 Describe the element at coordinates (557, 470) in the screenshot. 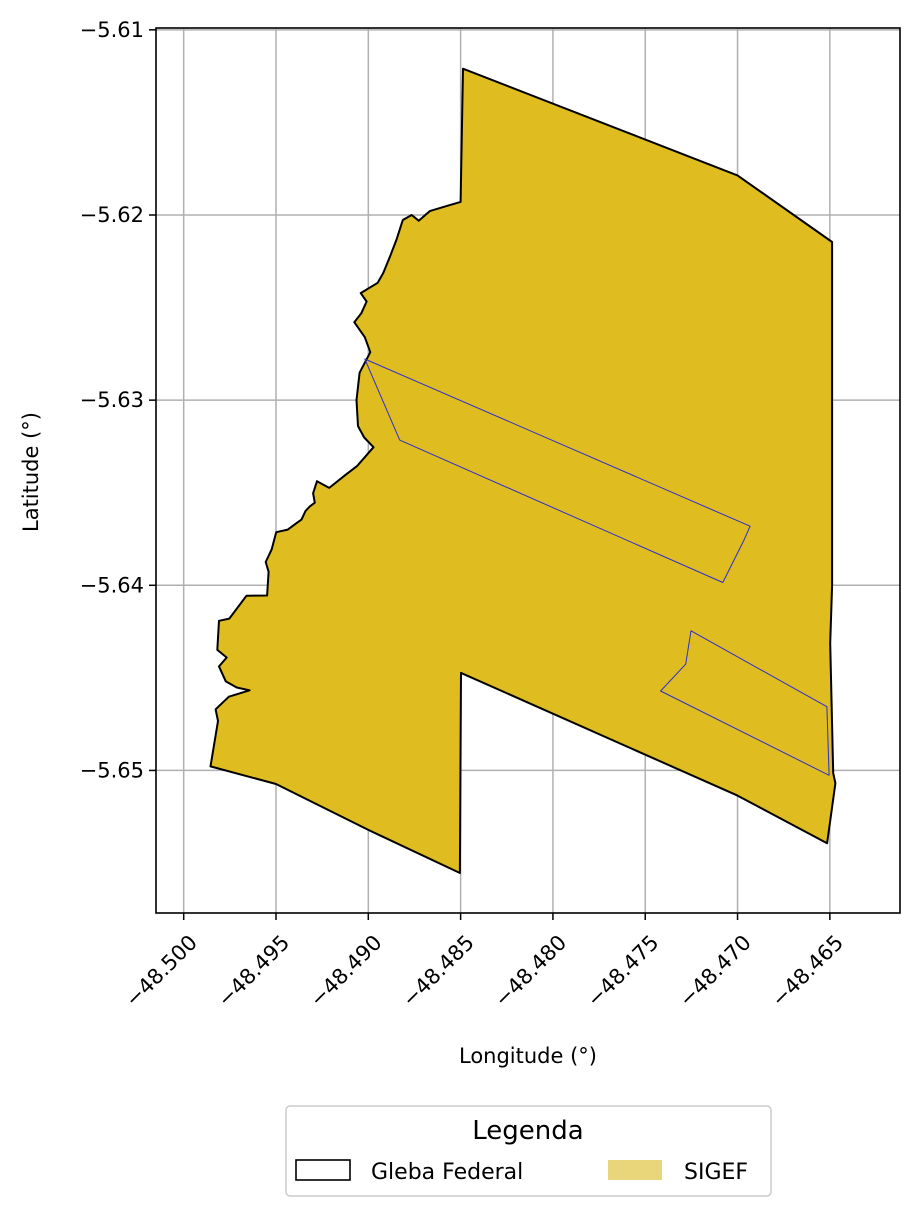

I see `sigef-1-polygon` at that location.